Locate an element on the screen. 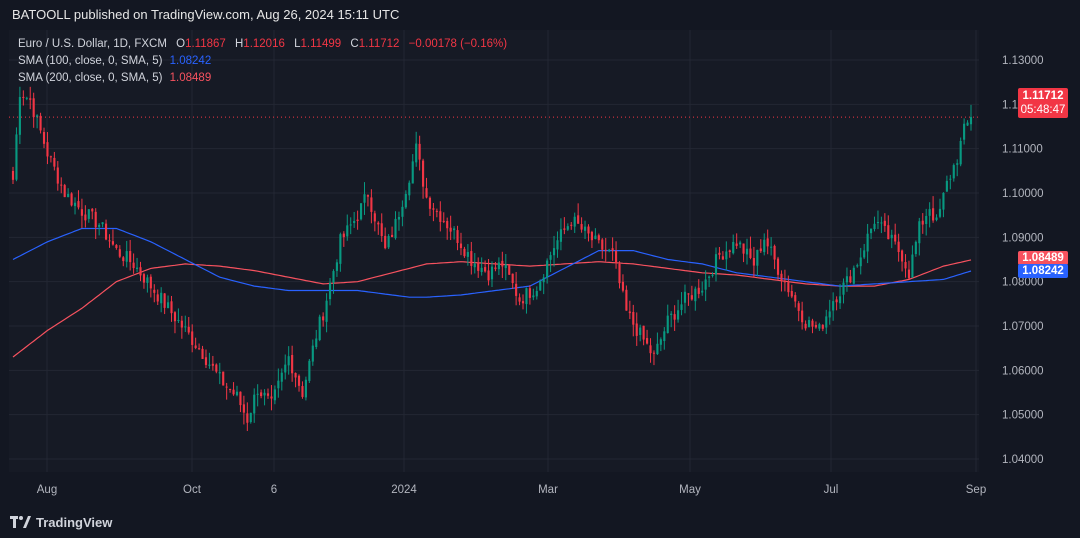 Image resolution: width=1080 pixels, height=538 pixels. y-tick-label: 1.11000 is located at coordinates (1022, 150).